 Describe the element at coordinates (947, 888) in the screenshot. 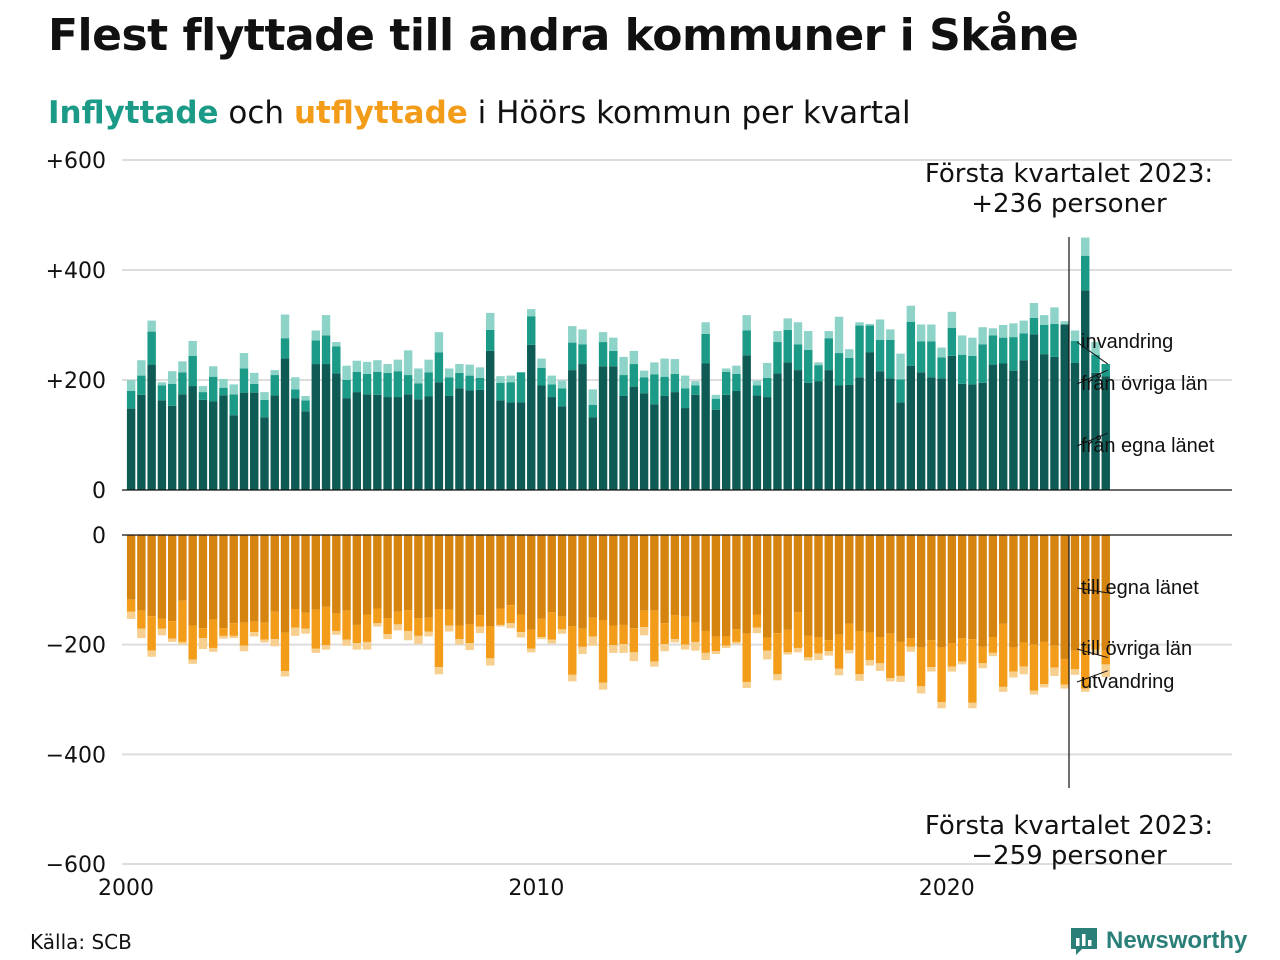

I see `x-tick-label: 2020` at that location.